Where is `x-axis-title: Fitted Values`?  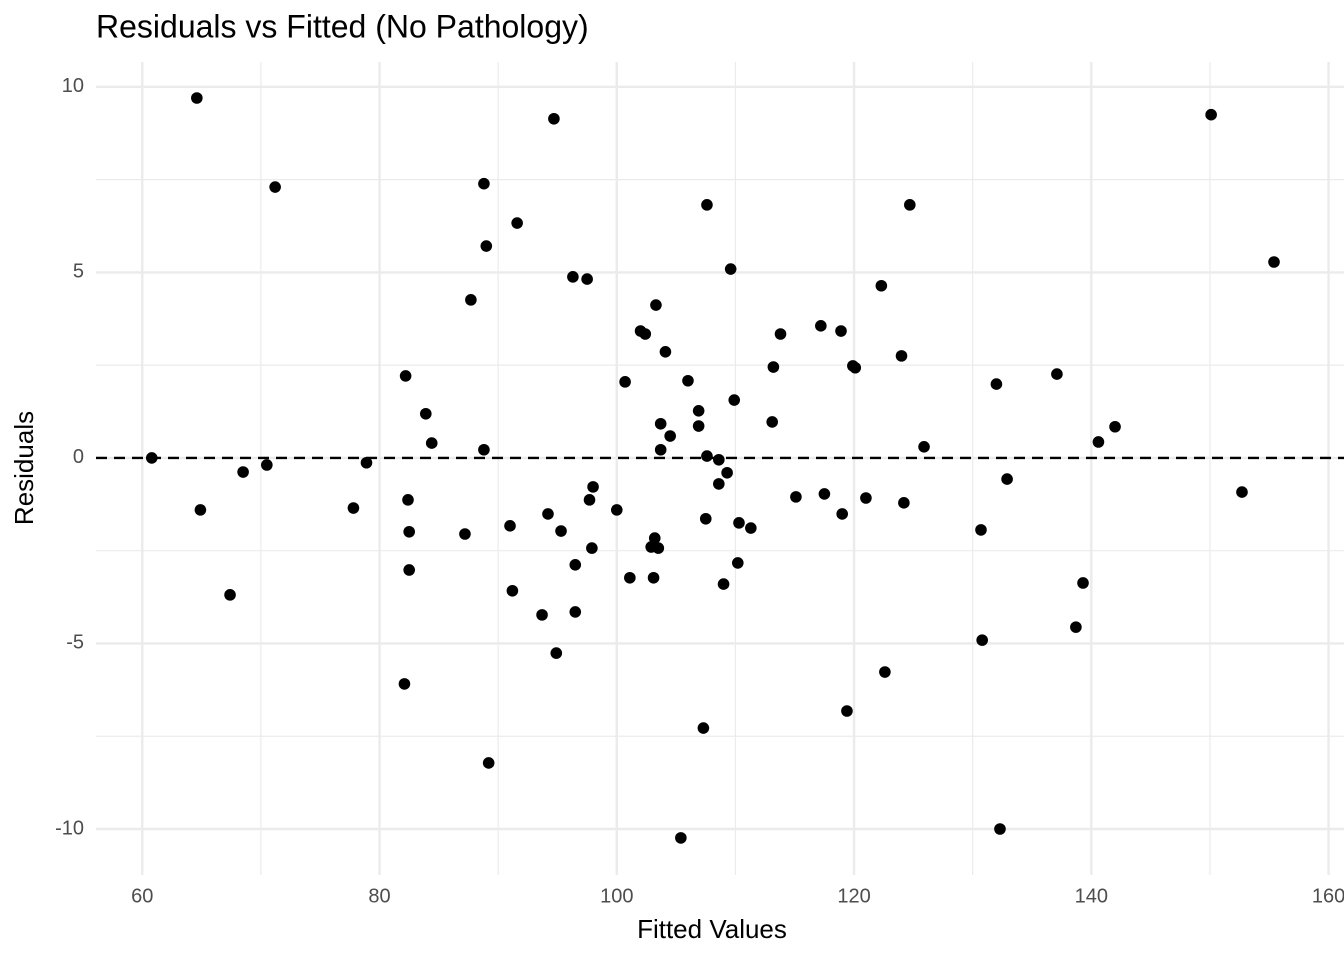
x-axis-title: Fitted Values is located at coordinates (712, 929).